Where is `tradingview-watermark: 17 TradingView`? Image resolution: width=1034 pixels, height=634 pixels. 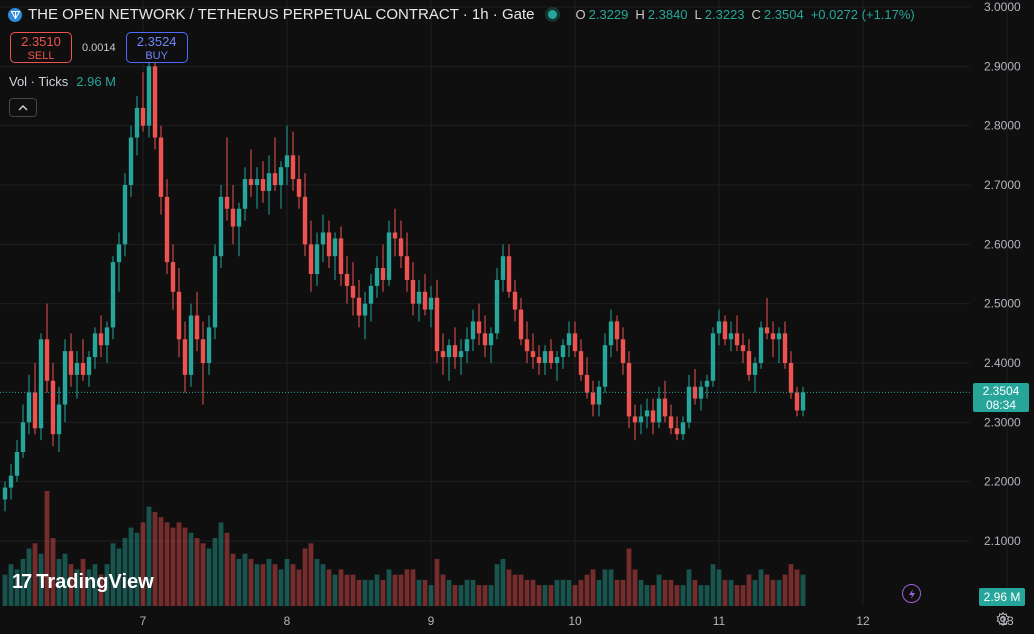
tradingview-watermark: 17 TradingView is located at coordinates (83, 582).